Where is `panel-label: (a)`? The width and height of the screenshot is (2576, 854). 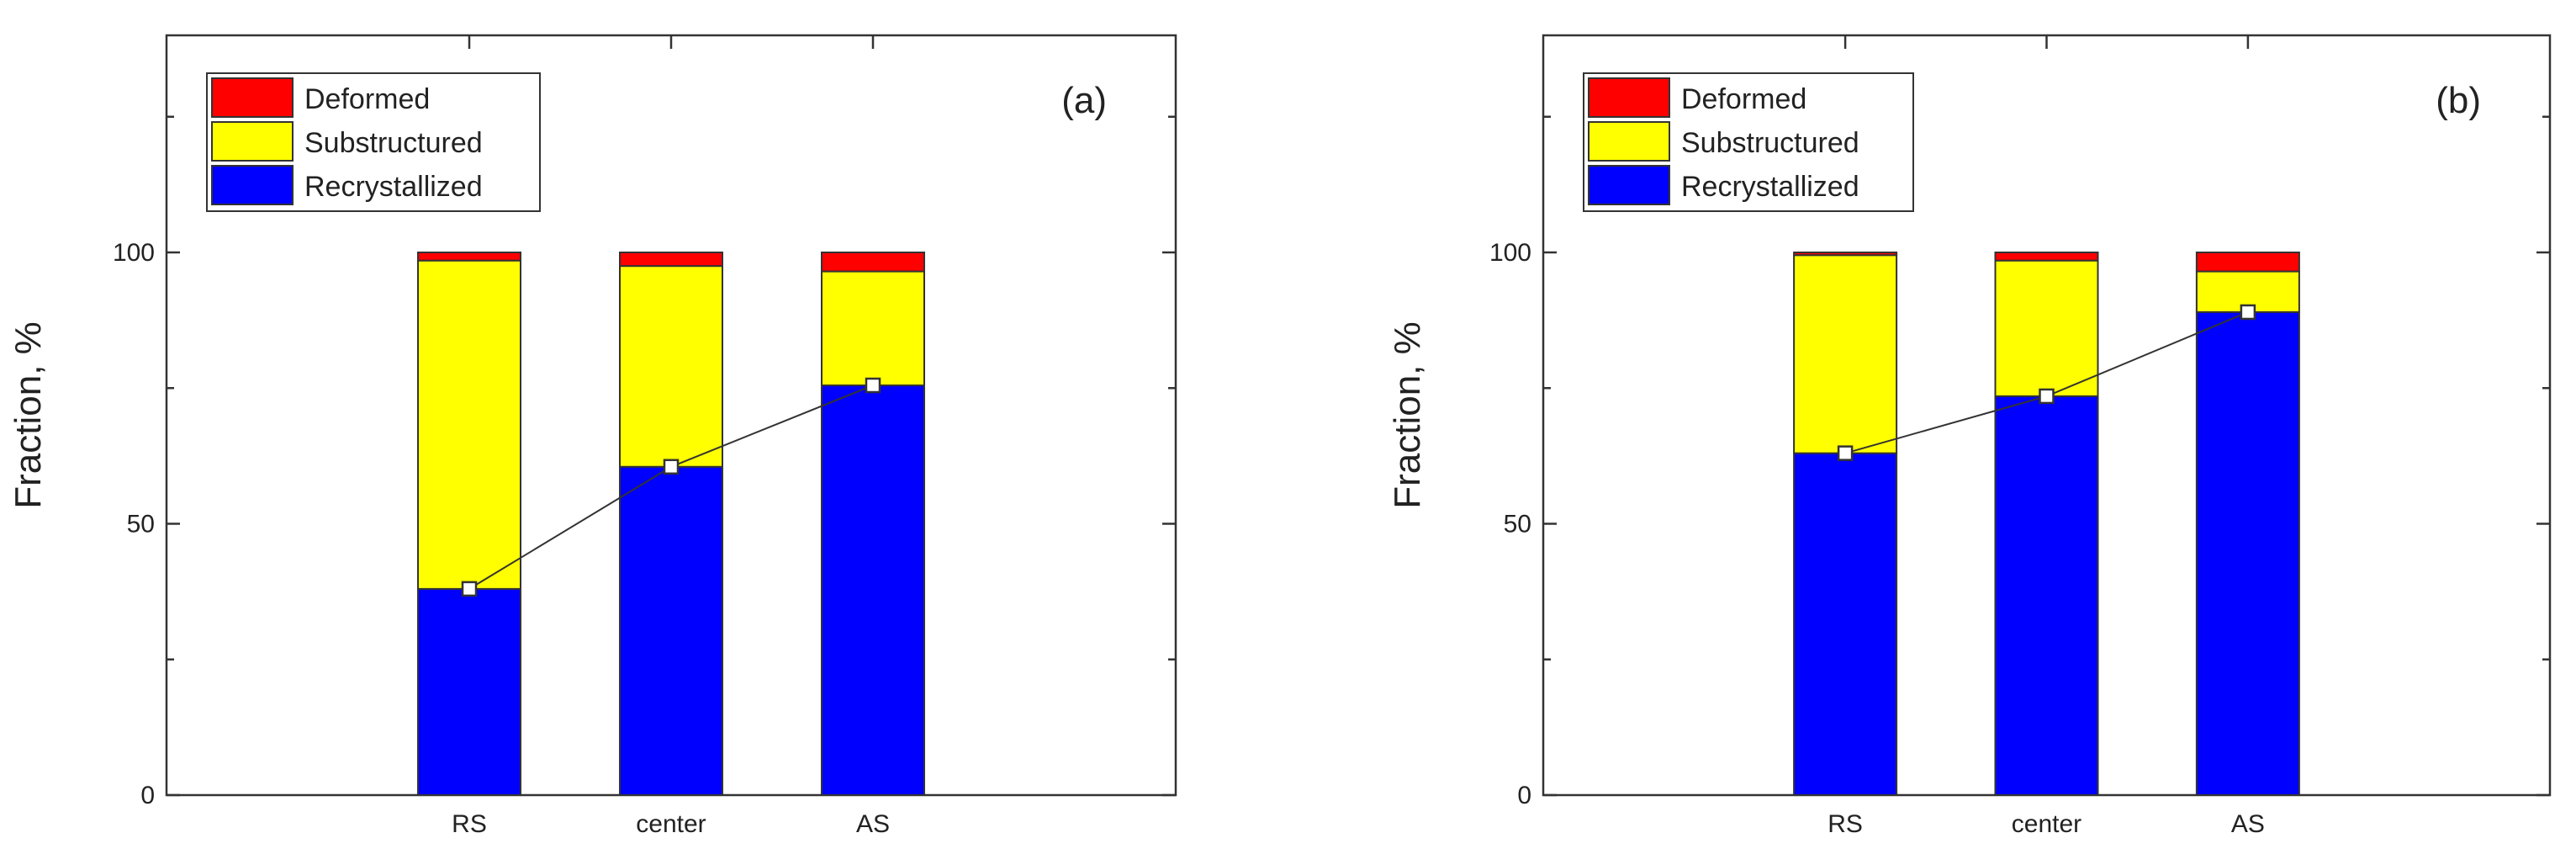 panel-label: (a) is located at coordinates (1084, 100).